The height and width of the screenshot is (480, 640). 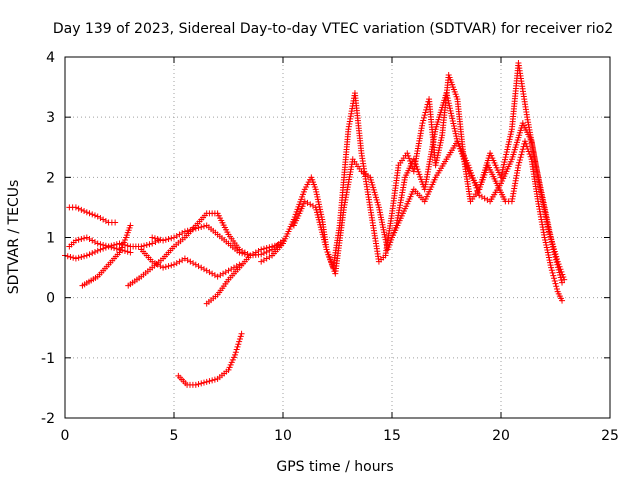 What do you see at coordinates (50, 299) in the screenshot?
I see `y-tick-label: 0` at bounding box center [50, 299].